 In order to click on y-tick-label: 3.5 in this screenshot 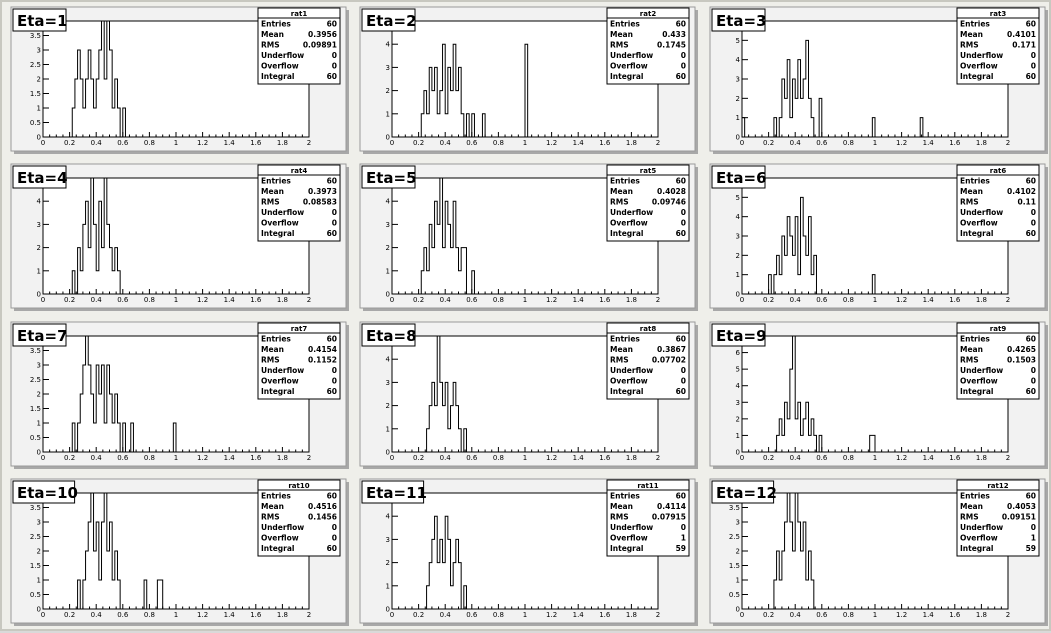, I will do `click(35, 351)`.